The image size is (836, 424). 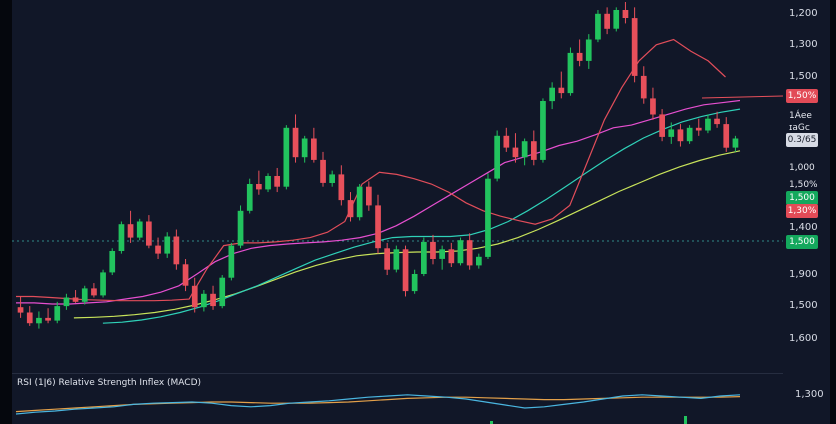 I want to click on left-bezel, so click(x=6, y=212).